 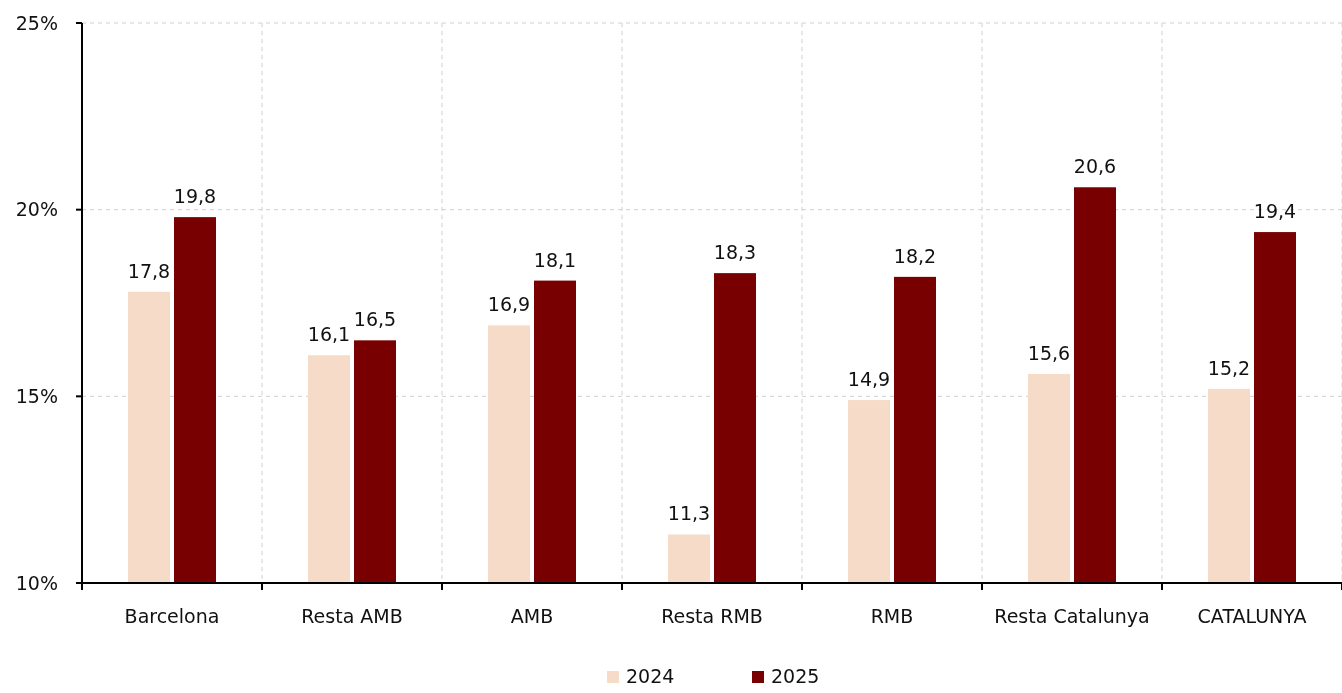 I want to click on data-label: 15,6, so click(x=1049, y=352).